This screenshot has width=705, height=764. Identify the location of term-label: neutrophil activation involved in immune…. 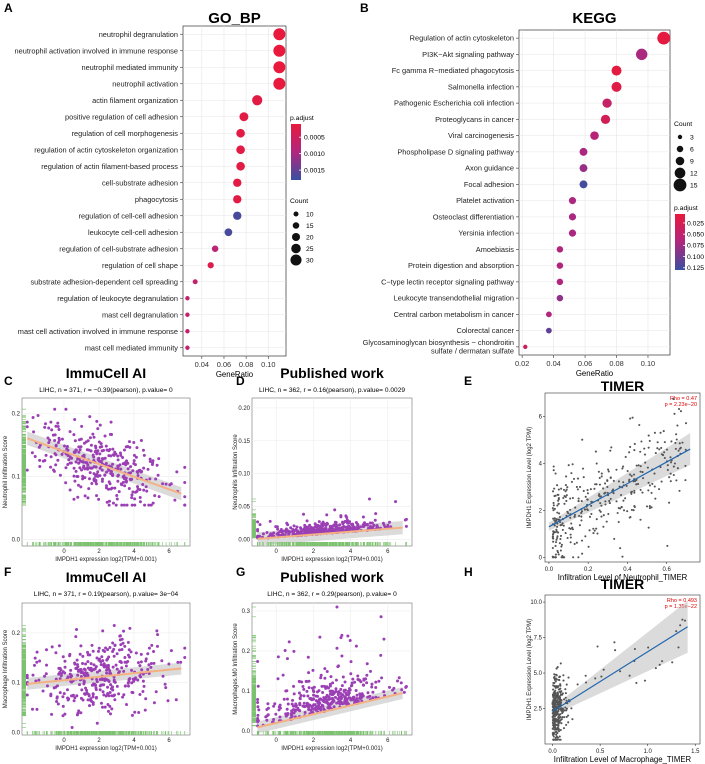
(96, 50).